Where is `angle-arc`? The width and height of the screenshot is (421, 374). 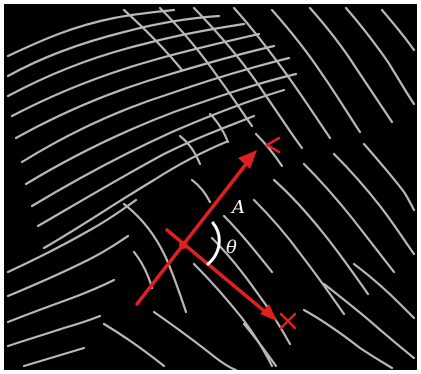 angle-arc is located at coordinates (213, 243).